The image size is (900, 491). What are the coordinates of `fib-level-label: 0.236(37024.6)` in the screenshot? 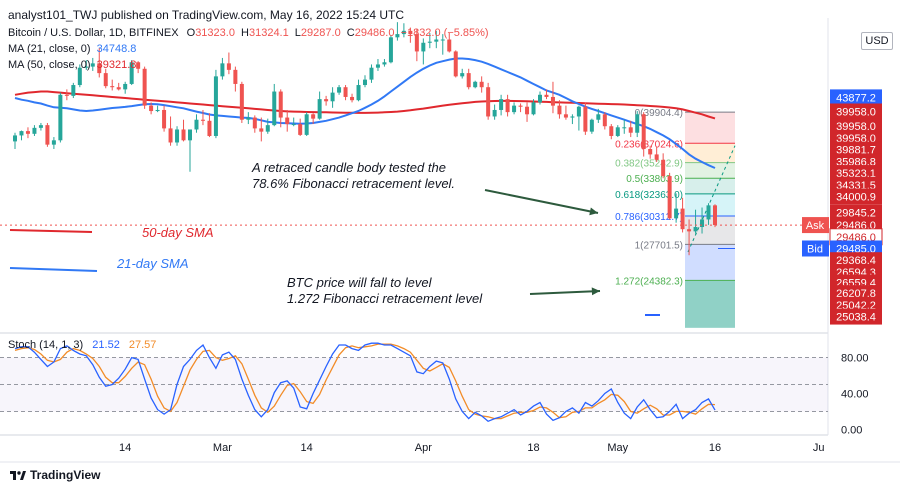 It's located at (649, 144).